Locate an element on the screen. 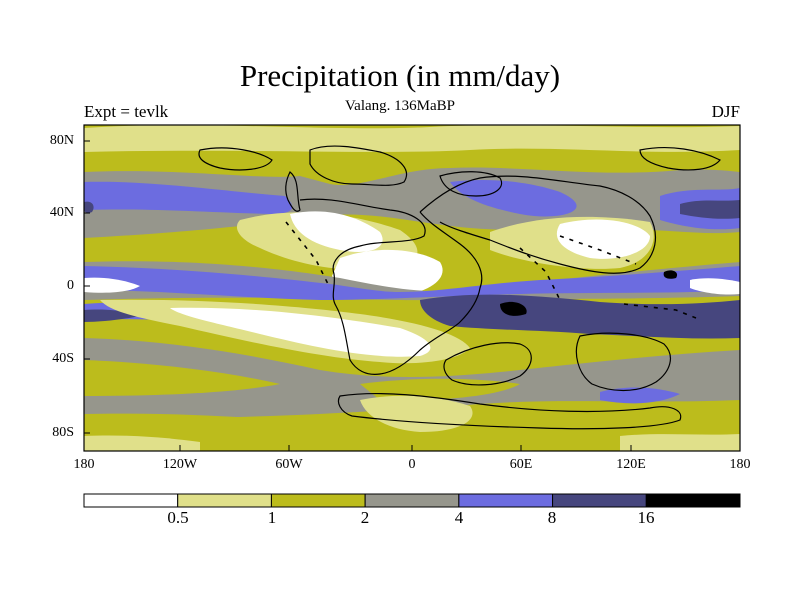  experiment-label: Expt = tevlk is located at coordinates (126, 111).